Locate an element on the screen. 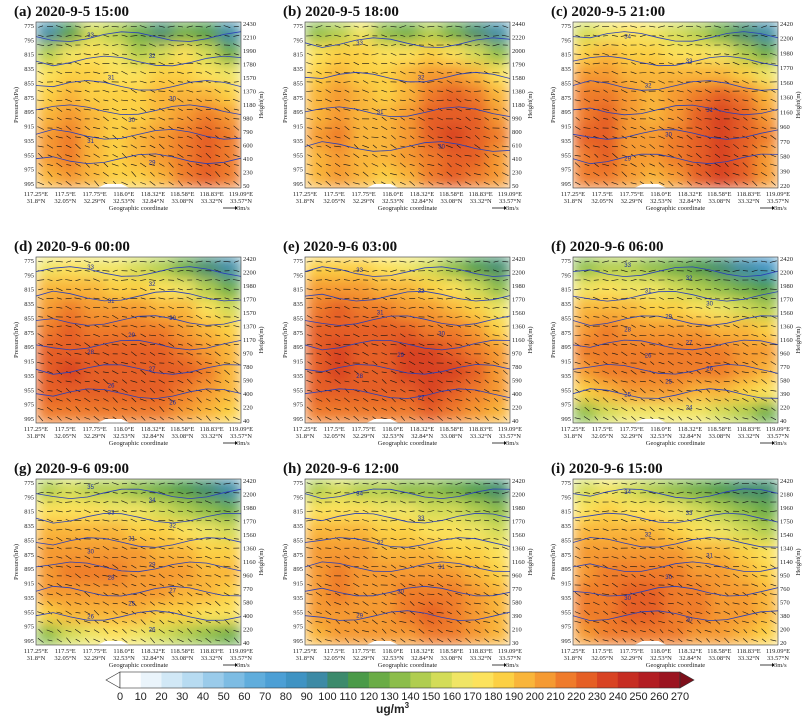 Image resolution: width=802 pixels, height=717 pixels. height-tick: 2420 is located at coordinates (786, 481).